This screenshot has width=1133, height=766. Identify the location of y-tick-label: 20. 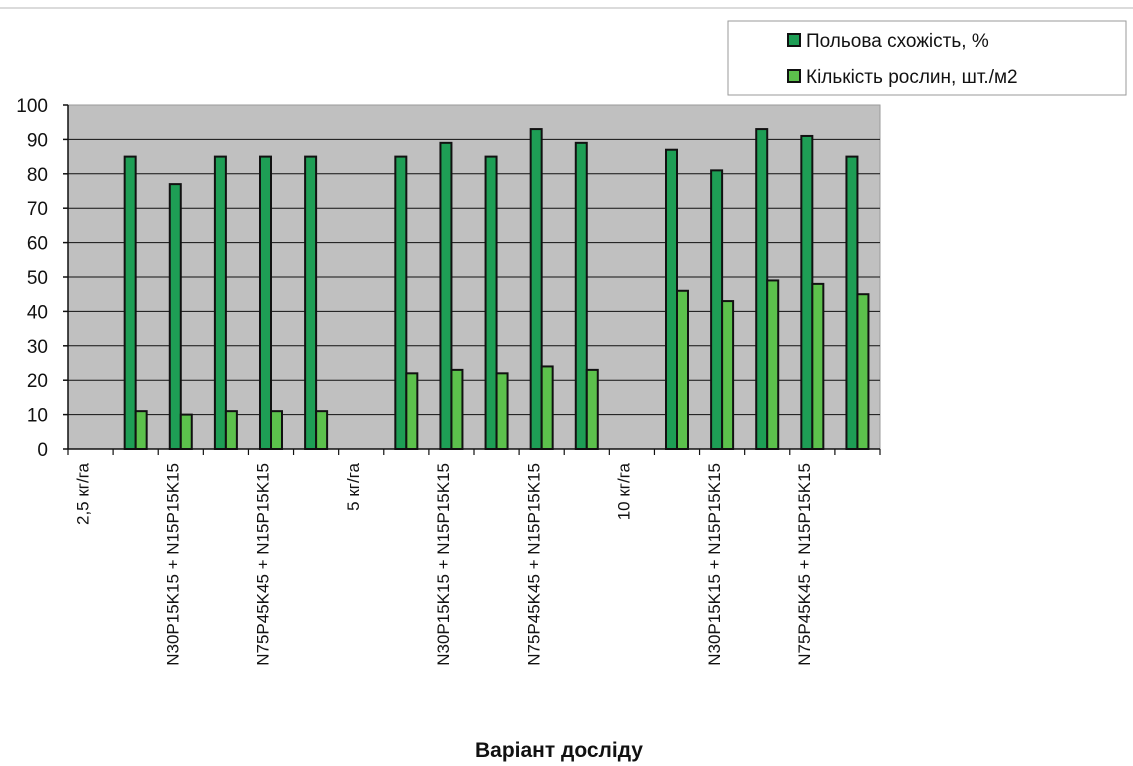
(37, 381).